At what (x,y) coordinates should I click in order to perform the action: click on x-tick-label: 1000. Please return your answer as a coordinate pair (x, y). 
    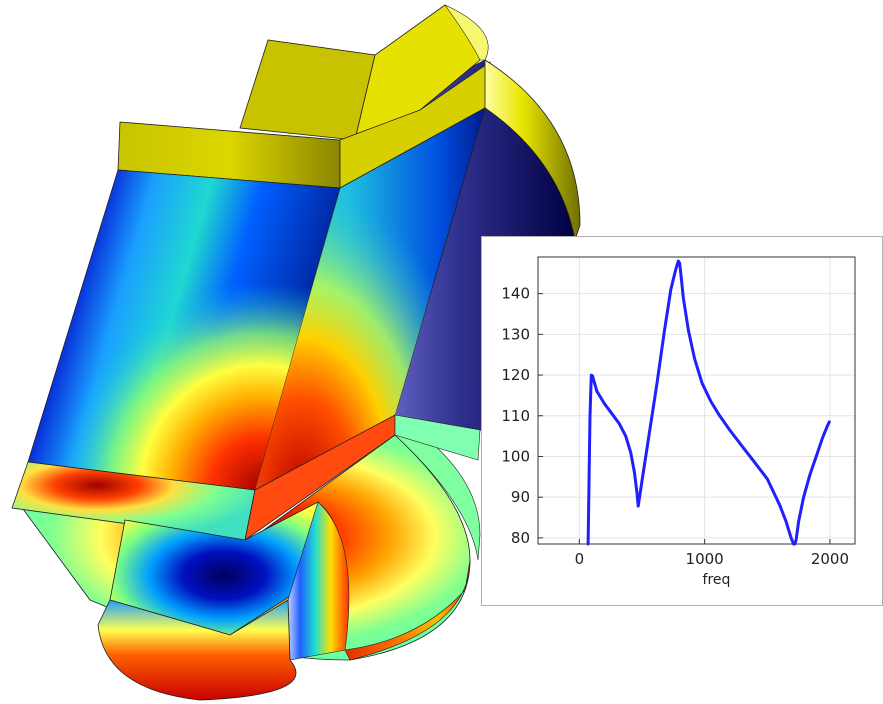
    Looking at the image, I should click on (705, 559).